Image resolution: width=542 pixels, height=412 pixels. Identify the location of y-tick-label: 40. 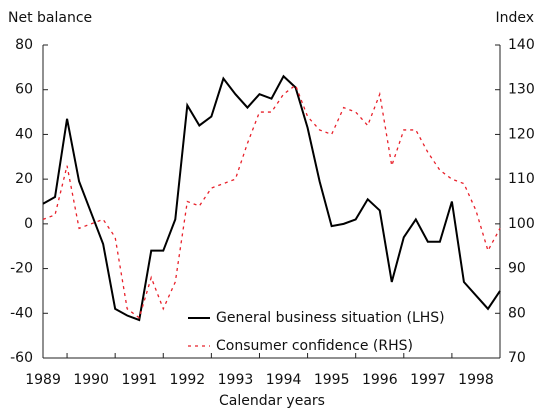
(24, 134).